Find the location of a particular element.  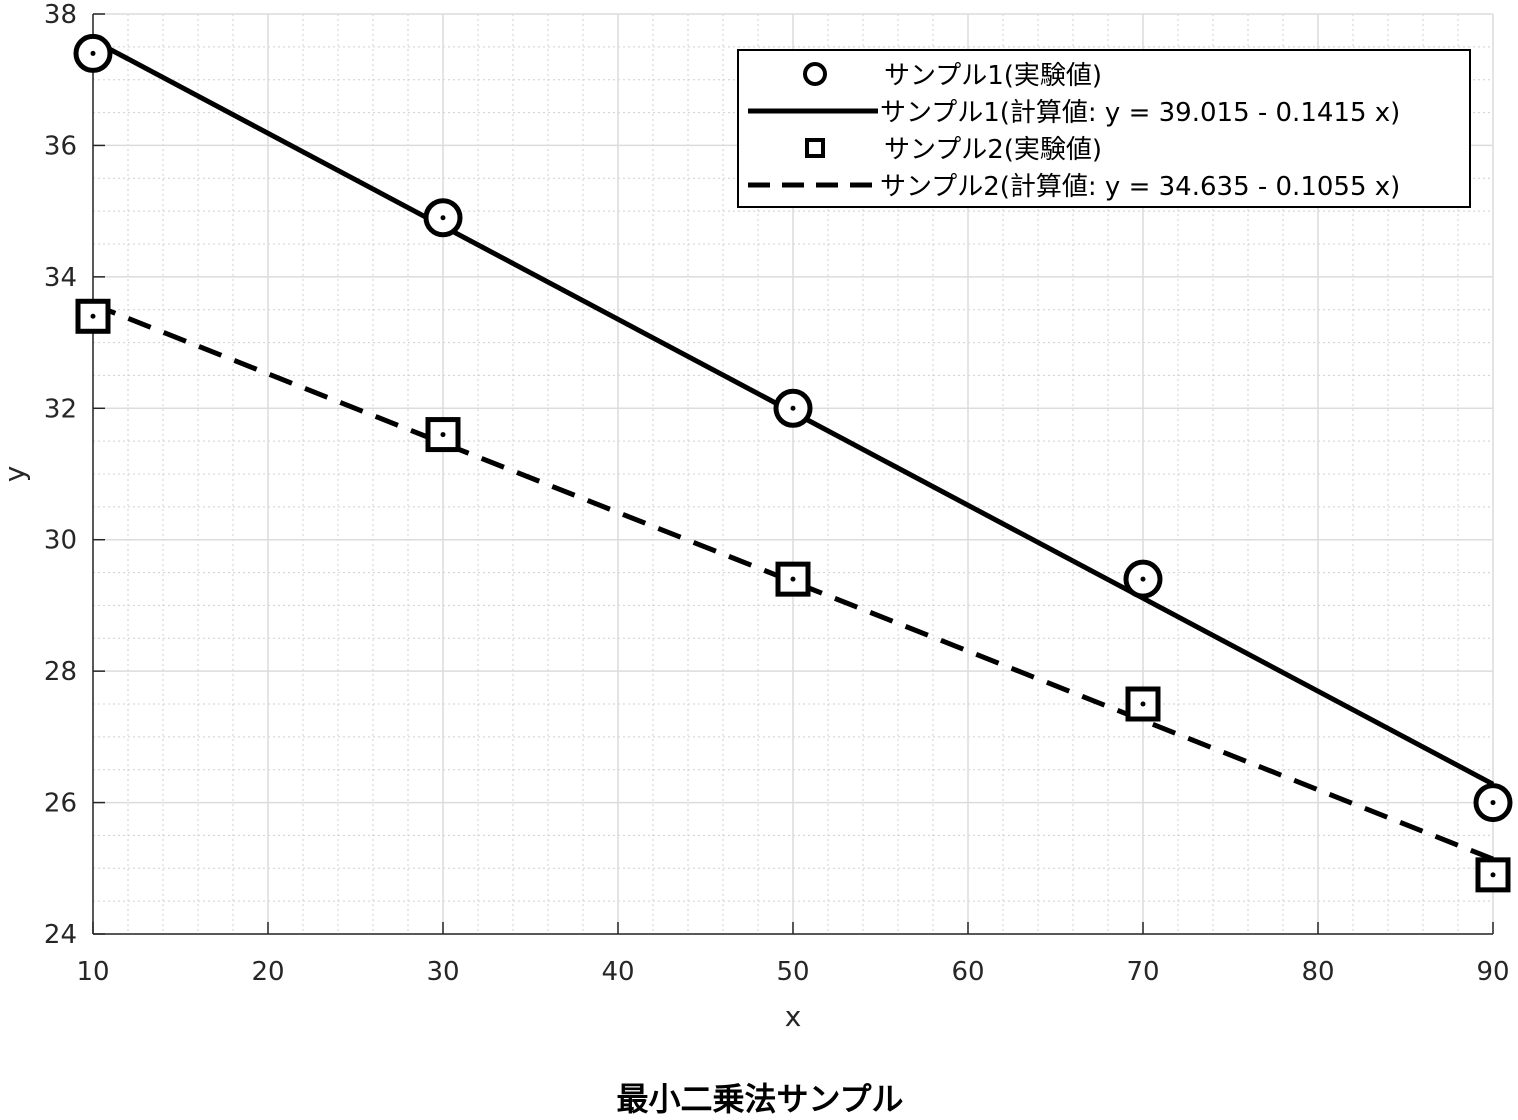

x-tick-label: 80 is located at coordinates (1317, 972).